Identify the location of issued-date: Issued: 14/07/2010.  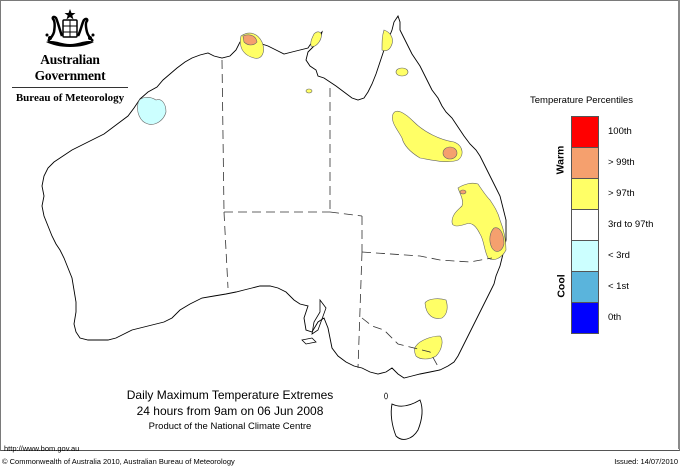
(646, 461).